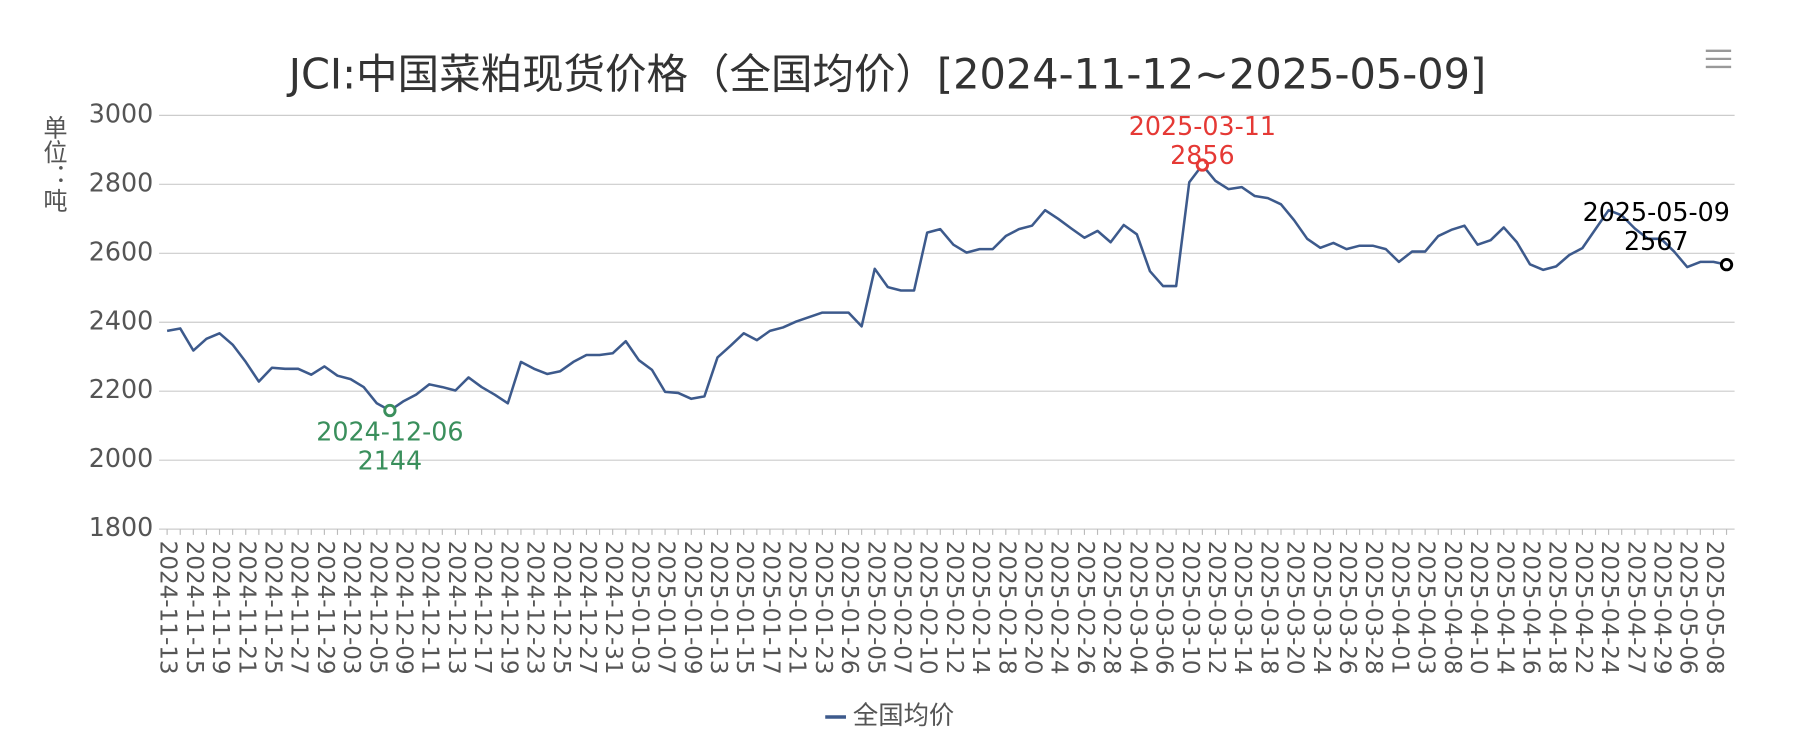 The height and width of the screenshot is (754, 1798). Describe the element at coordinates (1557, 608) in the screenshot. I see `x-tick-label: 2025-04-18` at that location.